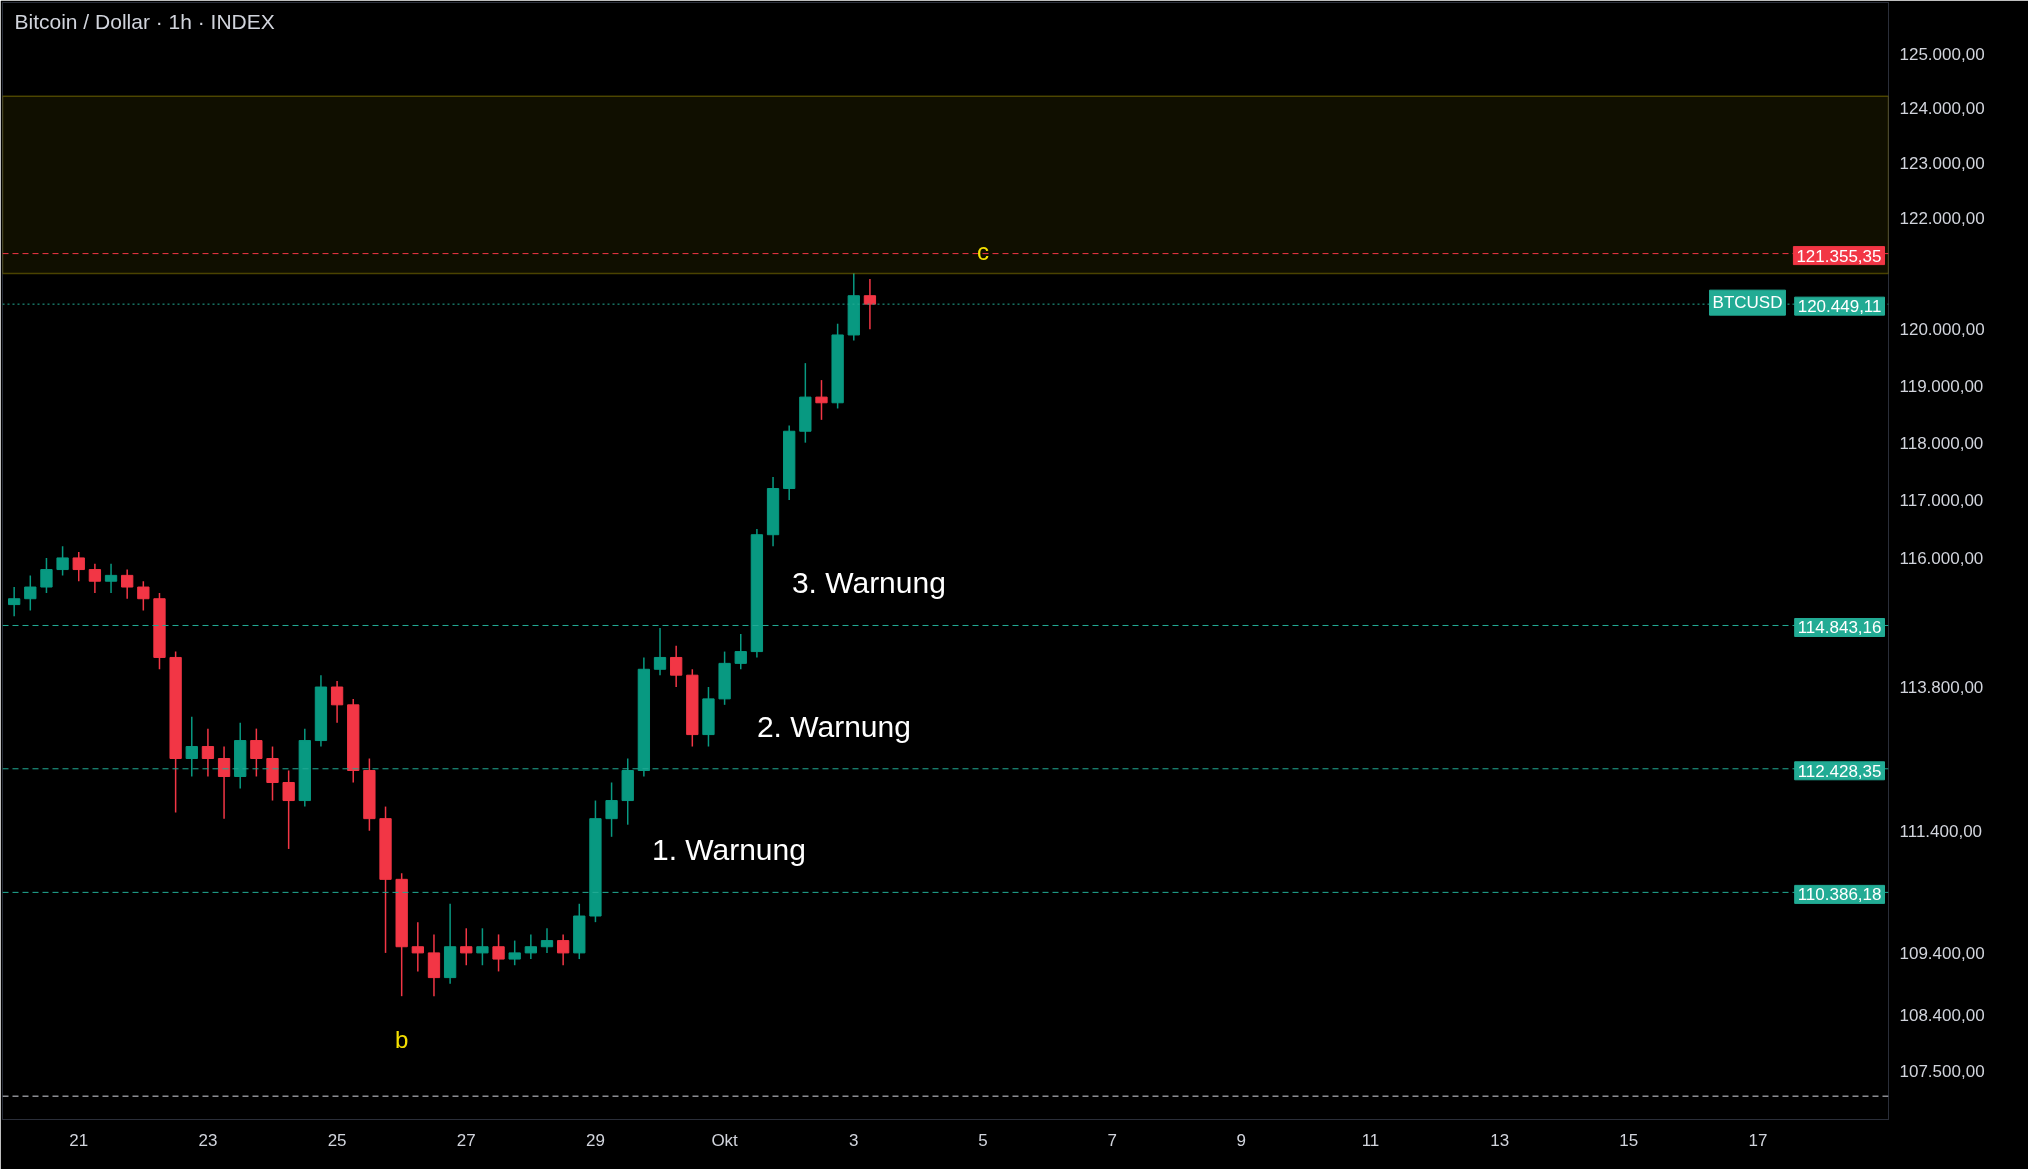 The width and height of the screenshot is (2028, 1169). Describe the element at coordinates (1839, 895) in the screenshot. I see `ref-line-label: 110.386,18` at that location.